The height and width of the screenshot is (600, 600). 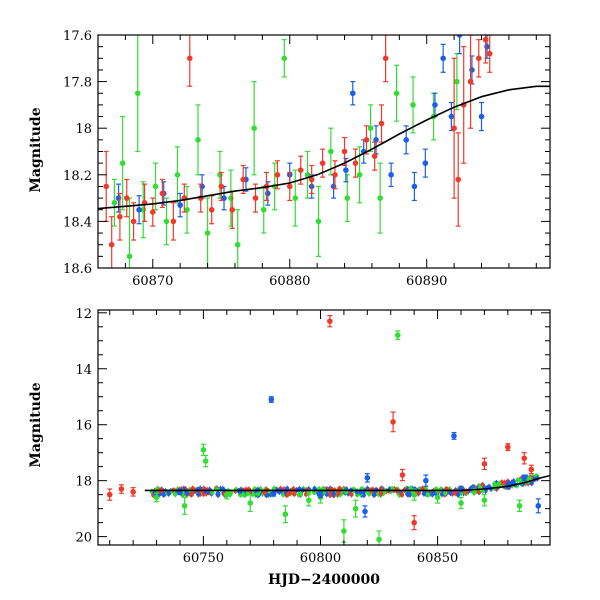 I want to click on top-x-tick-label: 60880, so click(x=289, y=281).